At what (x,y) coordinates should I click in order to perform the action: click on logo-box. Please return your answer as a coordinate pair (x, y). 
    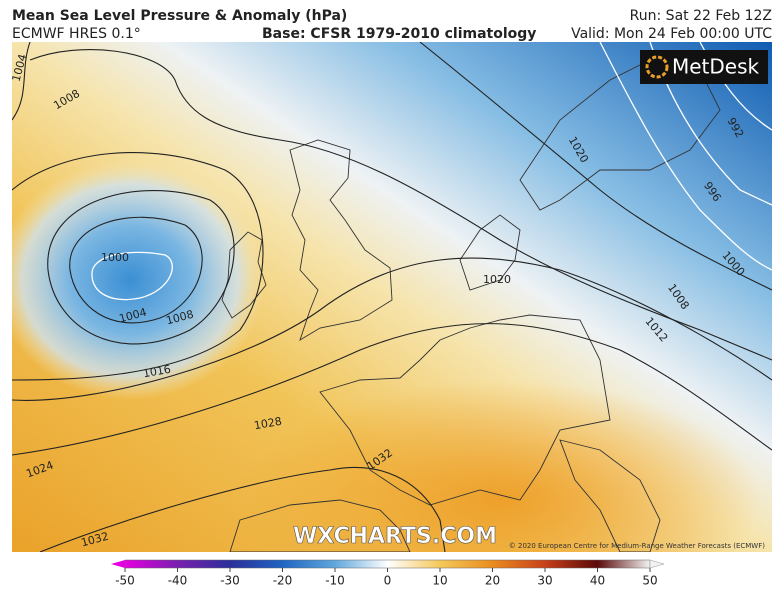
    Looking at the image, I should click on (704, 67).